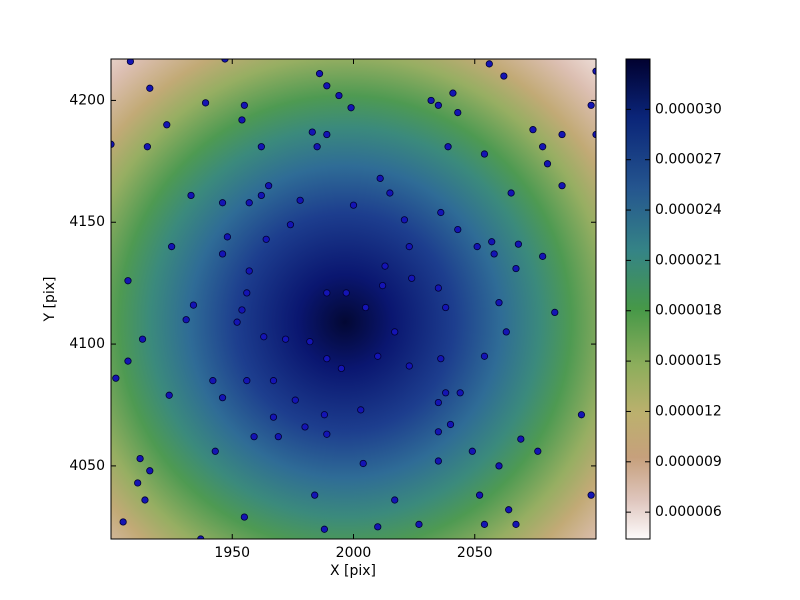  What do you see at coordinates (688, 462) in the screenshot?
I see `colorbar-tick-label: 0.000009` at bounding box center [688, 462].